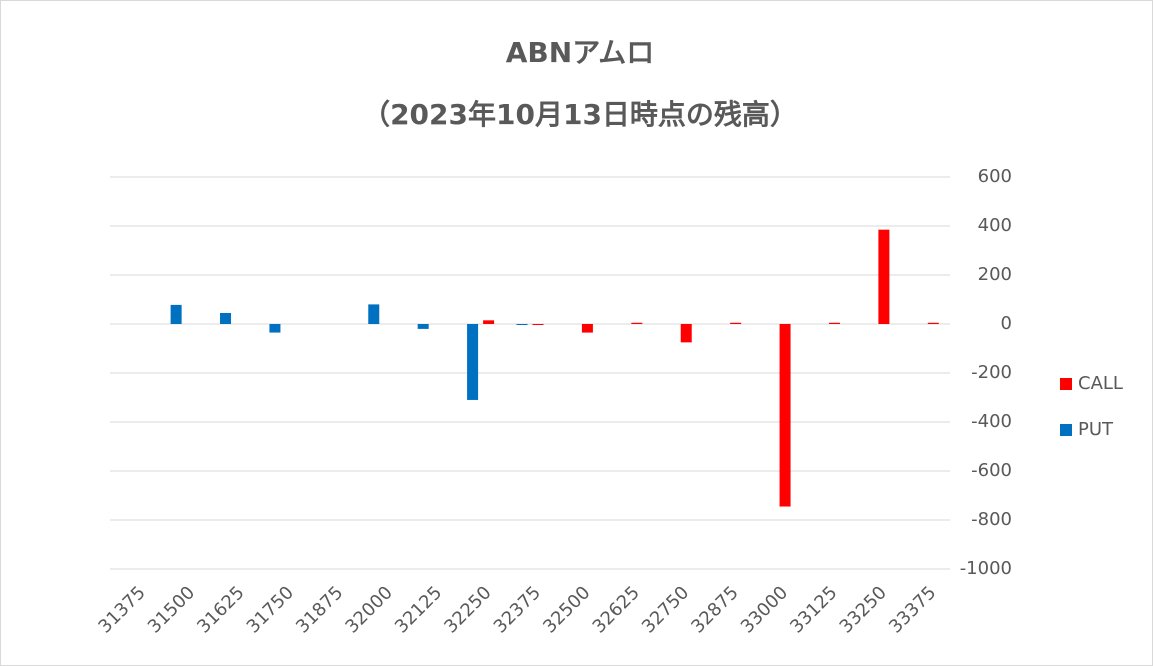 The height and width of the screenshot is (666, 1153). Describe the element at coordinates (1096, 429) in the screenshot. I see `legend-label: PUT` at that location.